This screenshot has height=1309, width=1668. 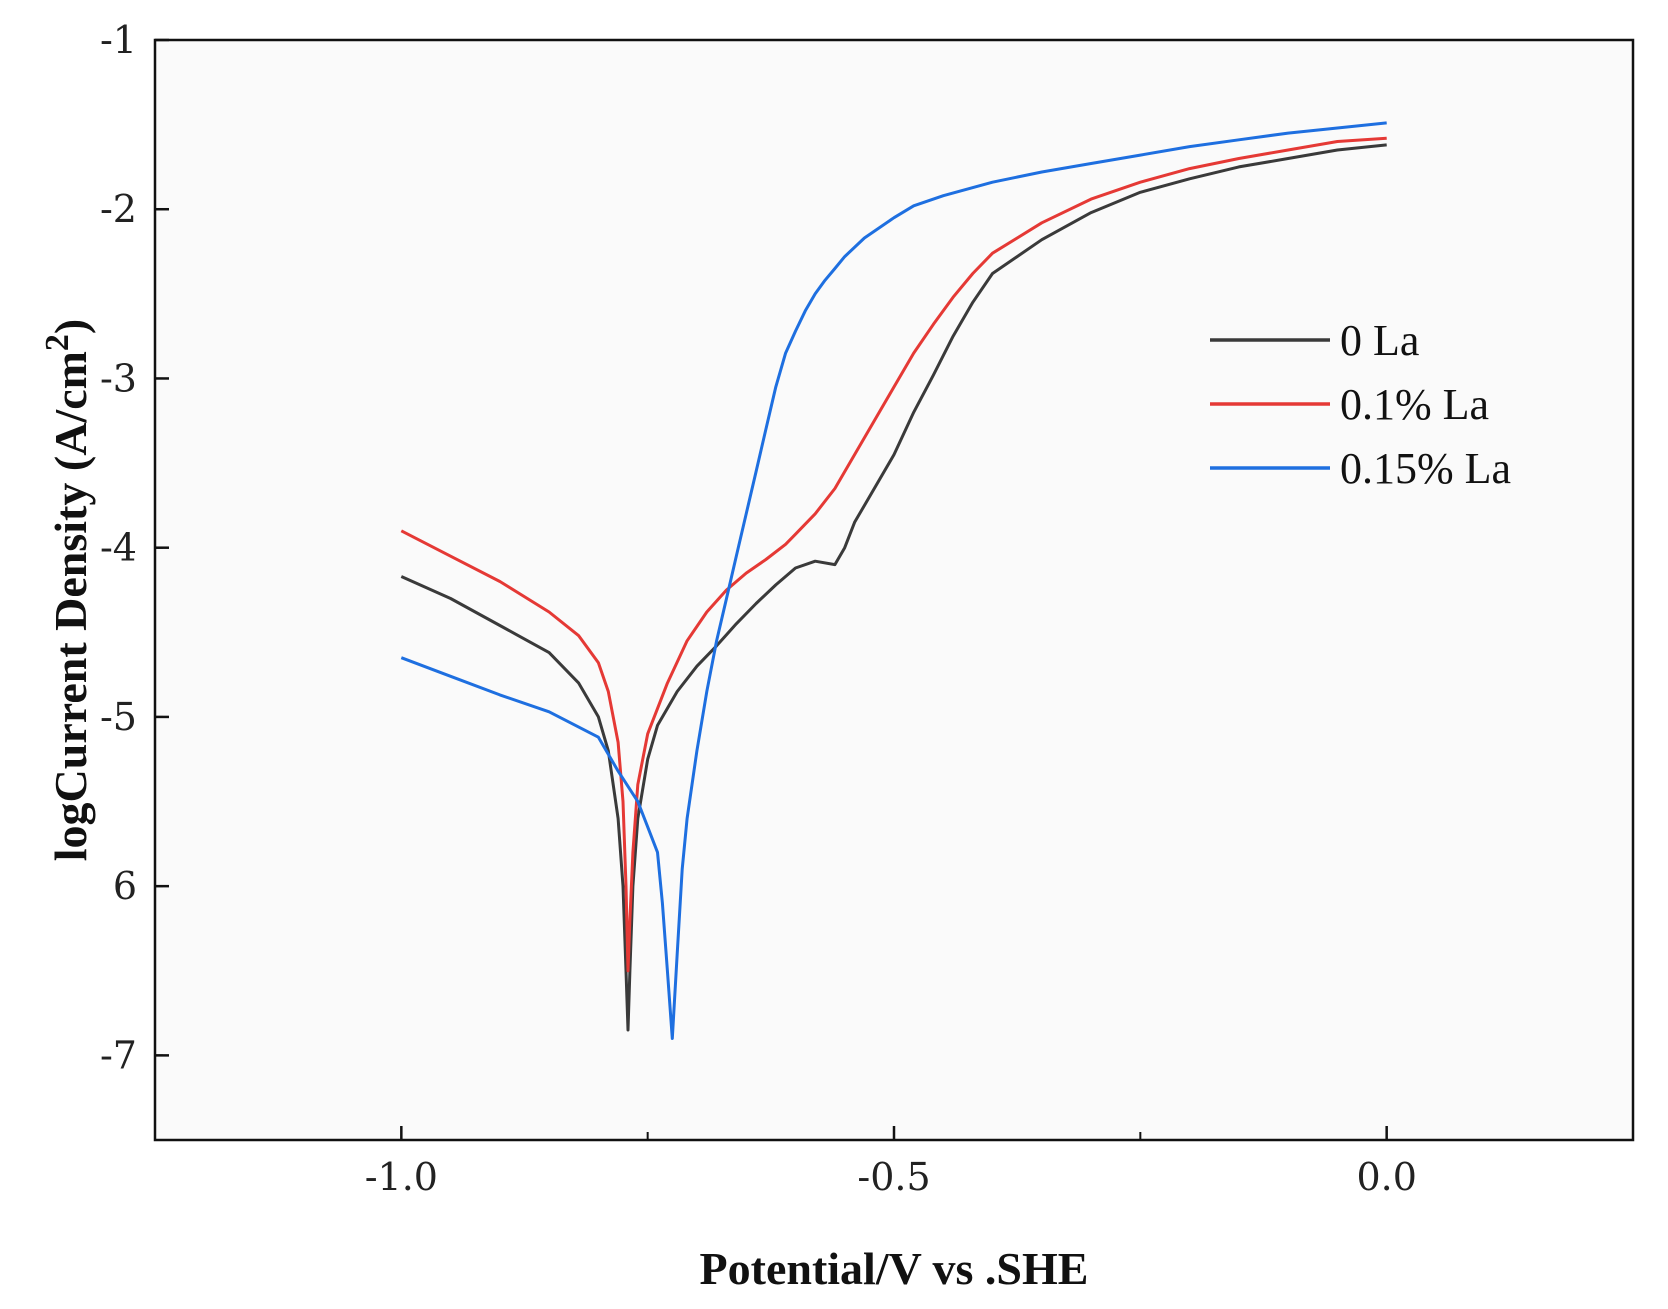 What do you see at coordinates (118, 1055) in the screenshot?
I see `y-tick-label: -7` at bounding box center [118, 1055].